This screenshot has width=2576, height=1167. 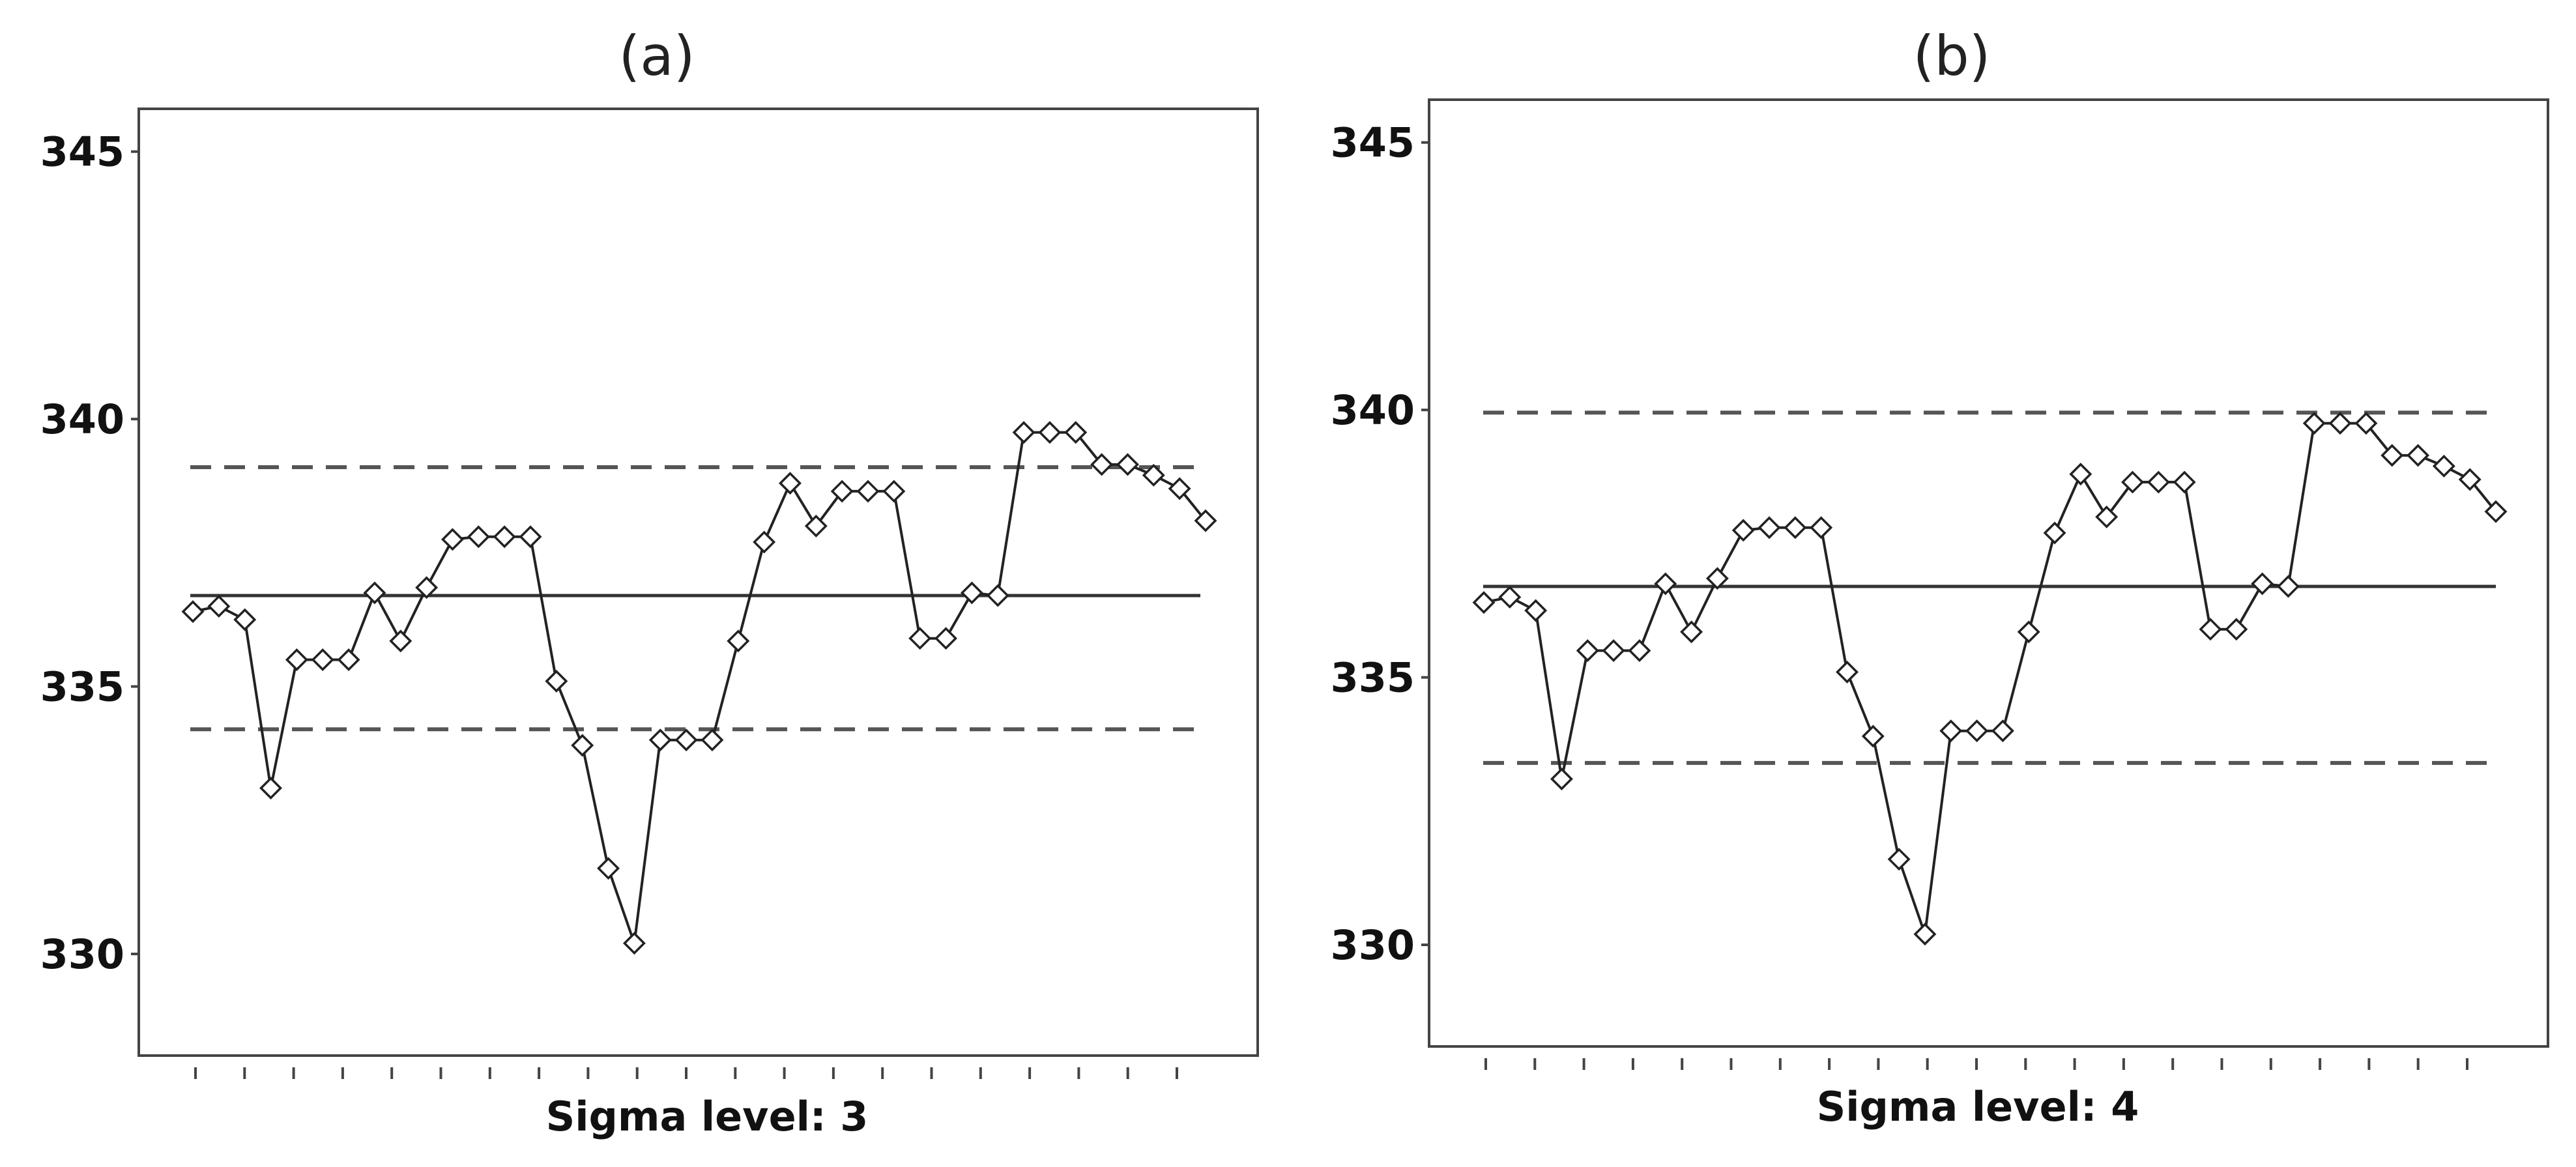 I want to click on data-point-25-b, so click(x=2107, y=516).